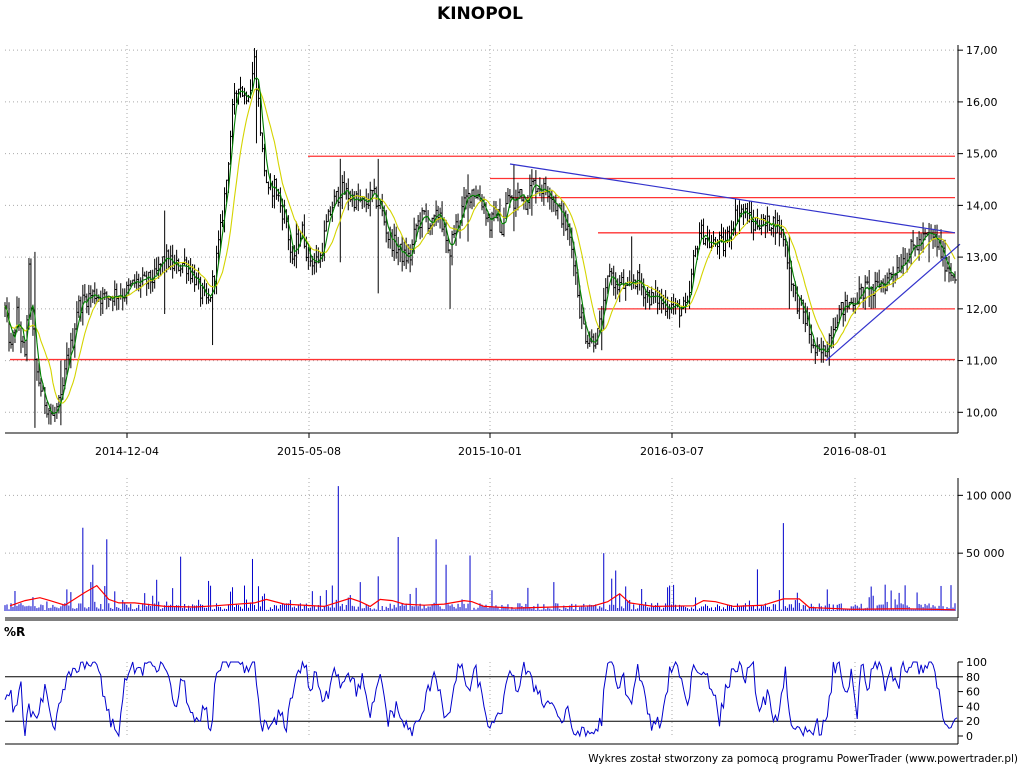  I want to click on price-tick-label: 16,00, so click(982, 102).